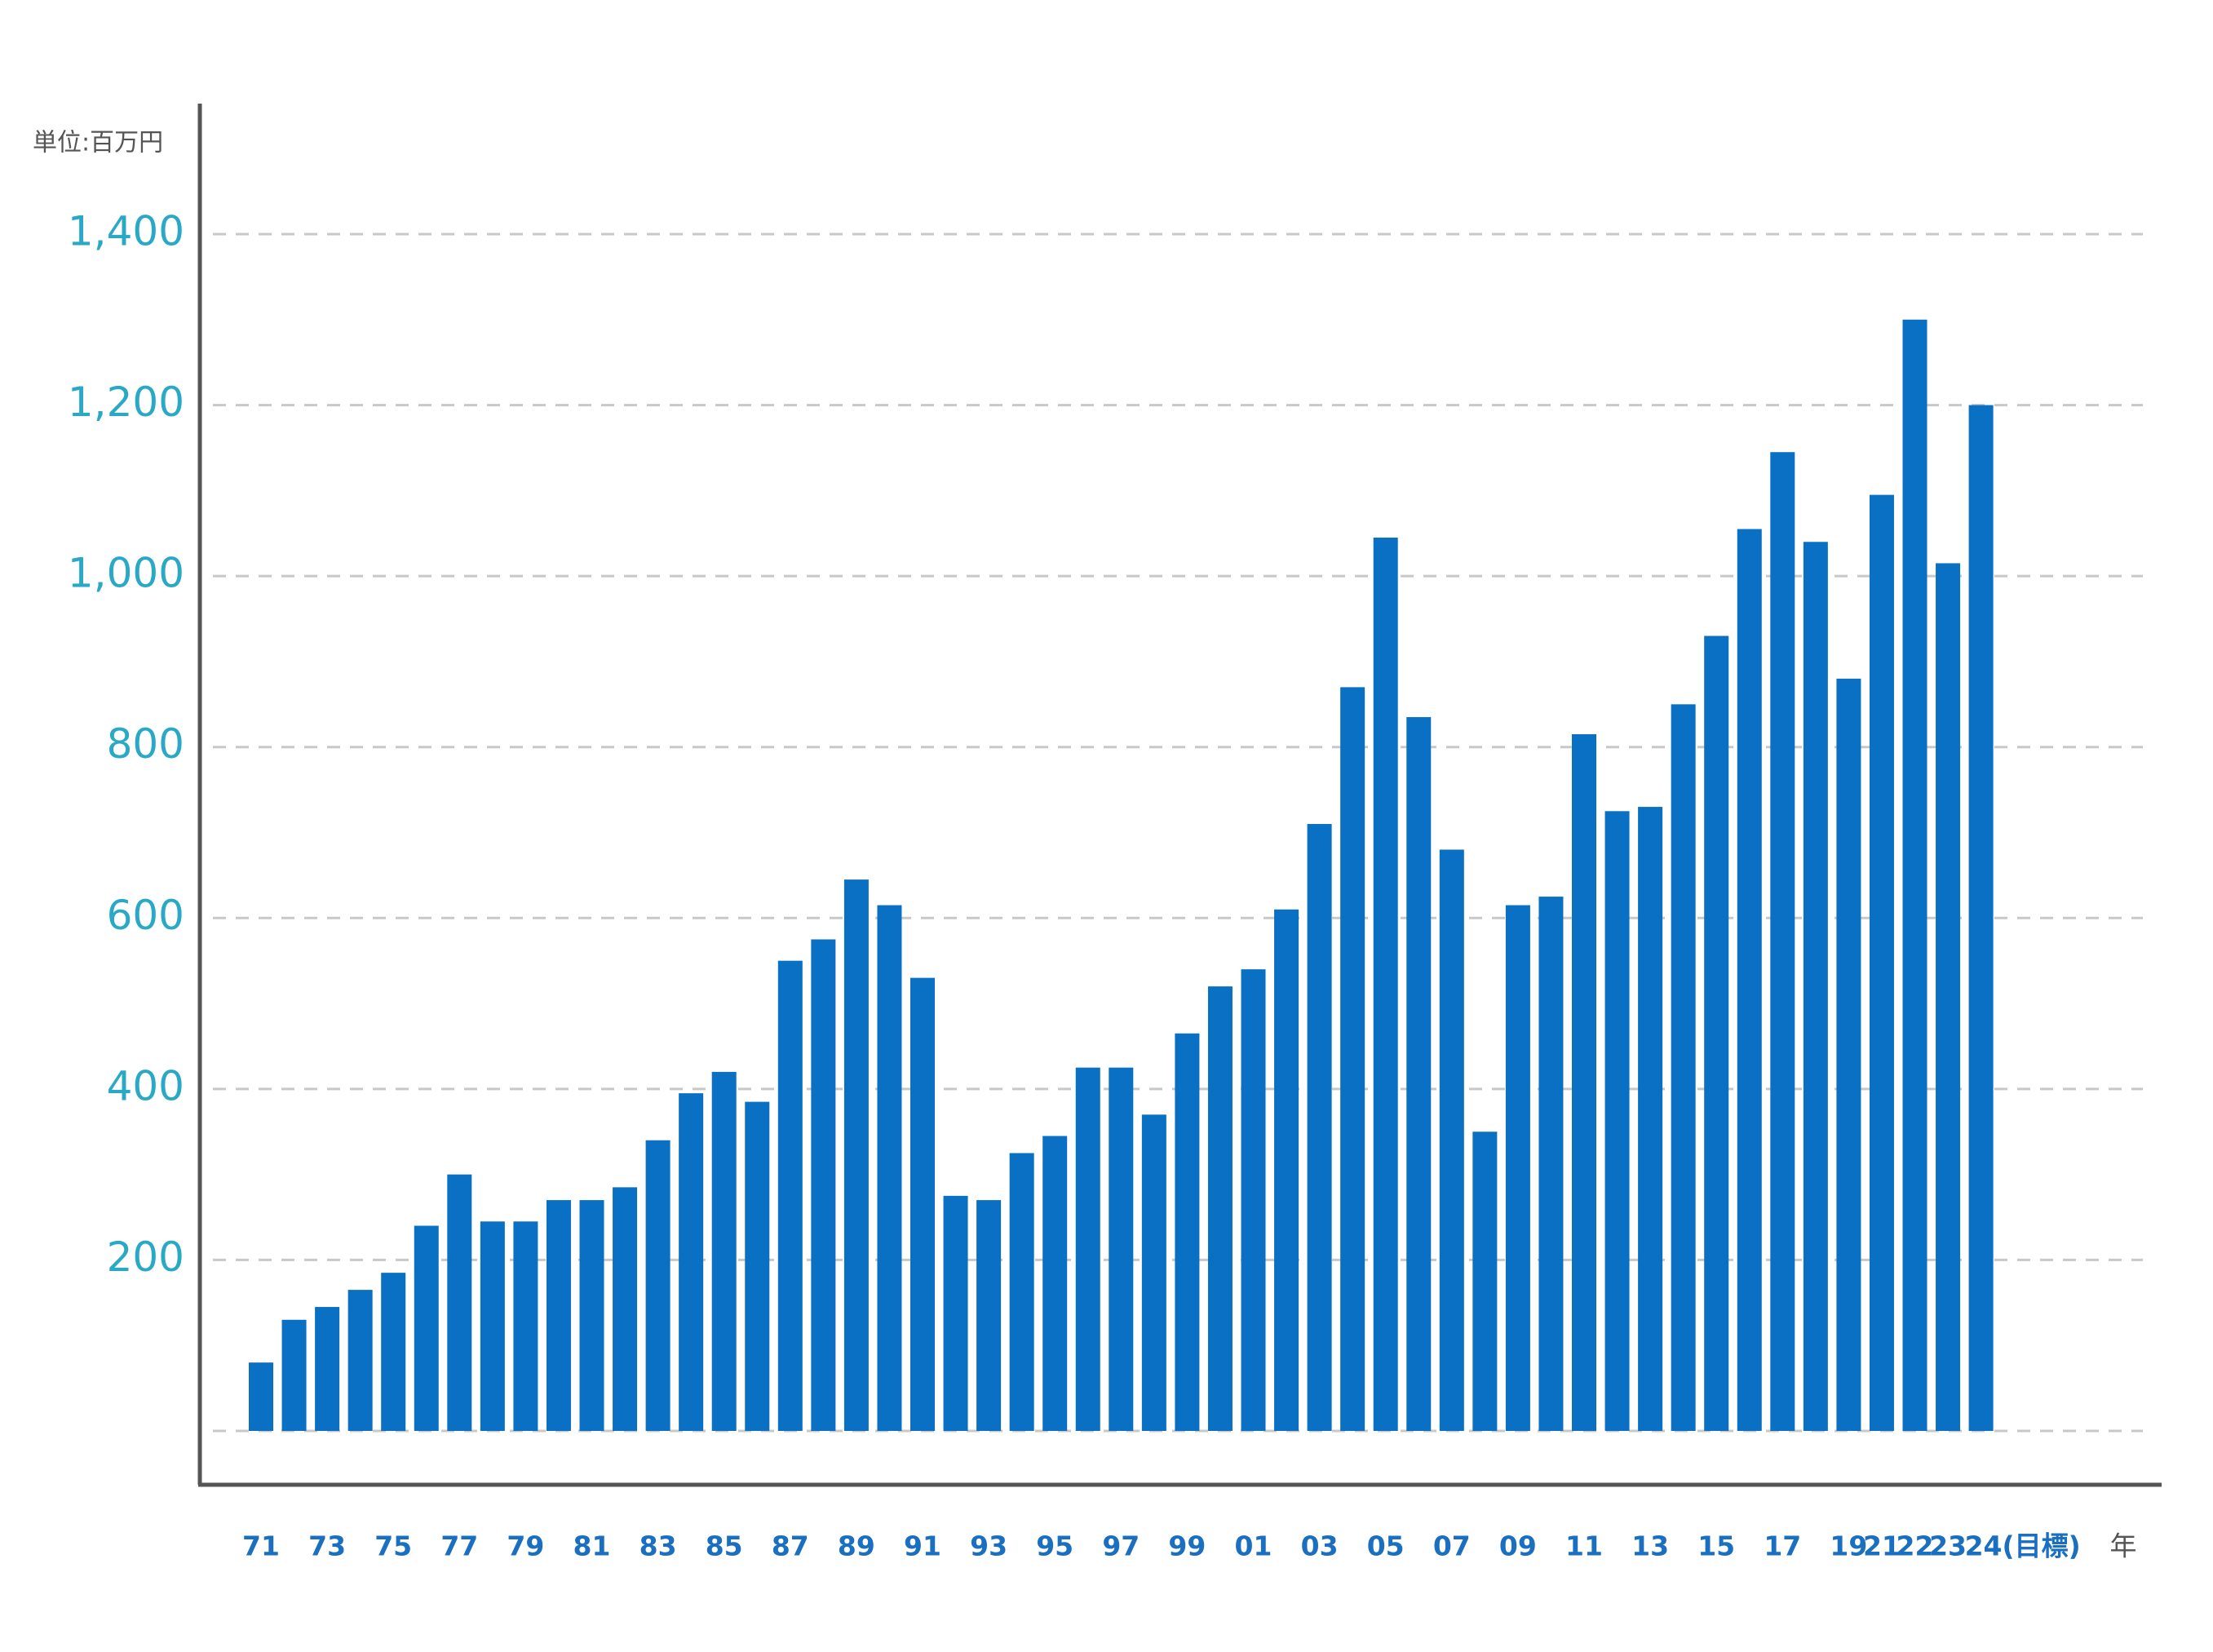 This screenshot has width=2213, height=1652. I want to click on unit-label: 単位:百万円, so click(98, 143).